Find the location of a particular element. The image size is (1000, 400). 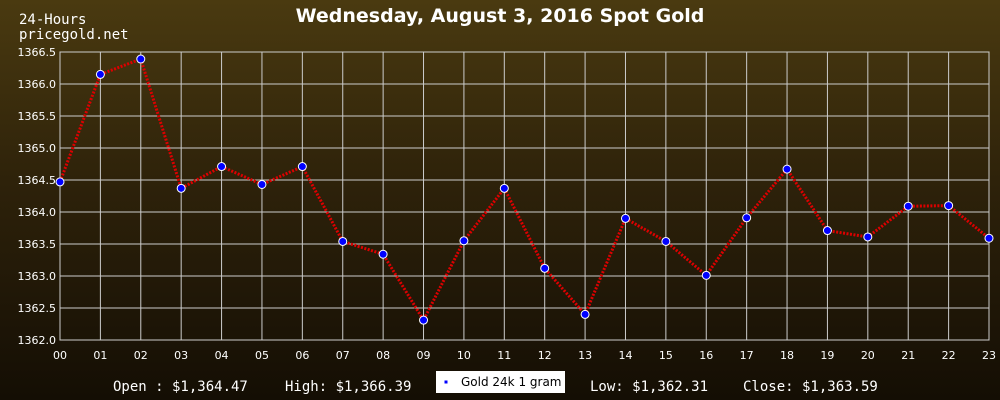

x-tick-label: 13 is located at coordinates (585, 355).